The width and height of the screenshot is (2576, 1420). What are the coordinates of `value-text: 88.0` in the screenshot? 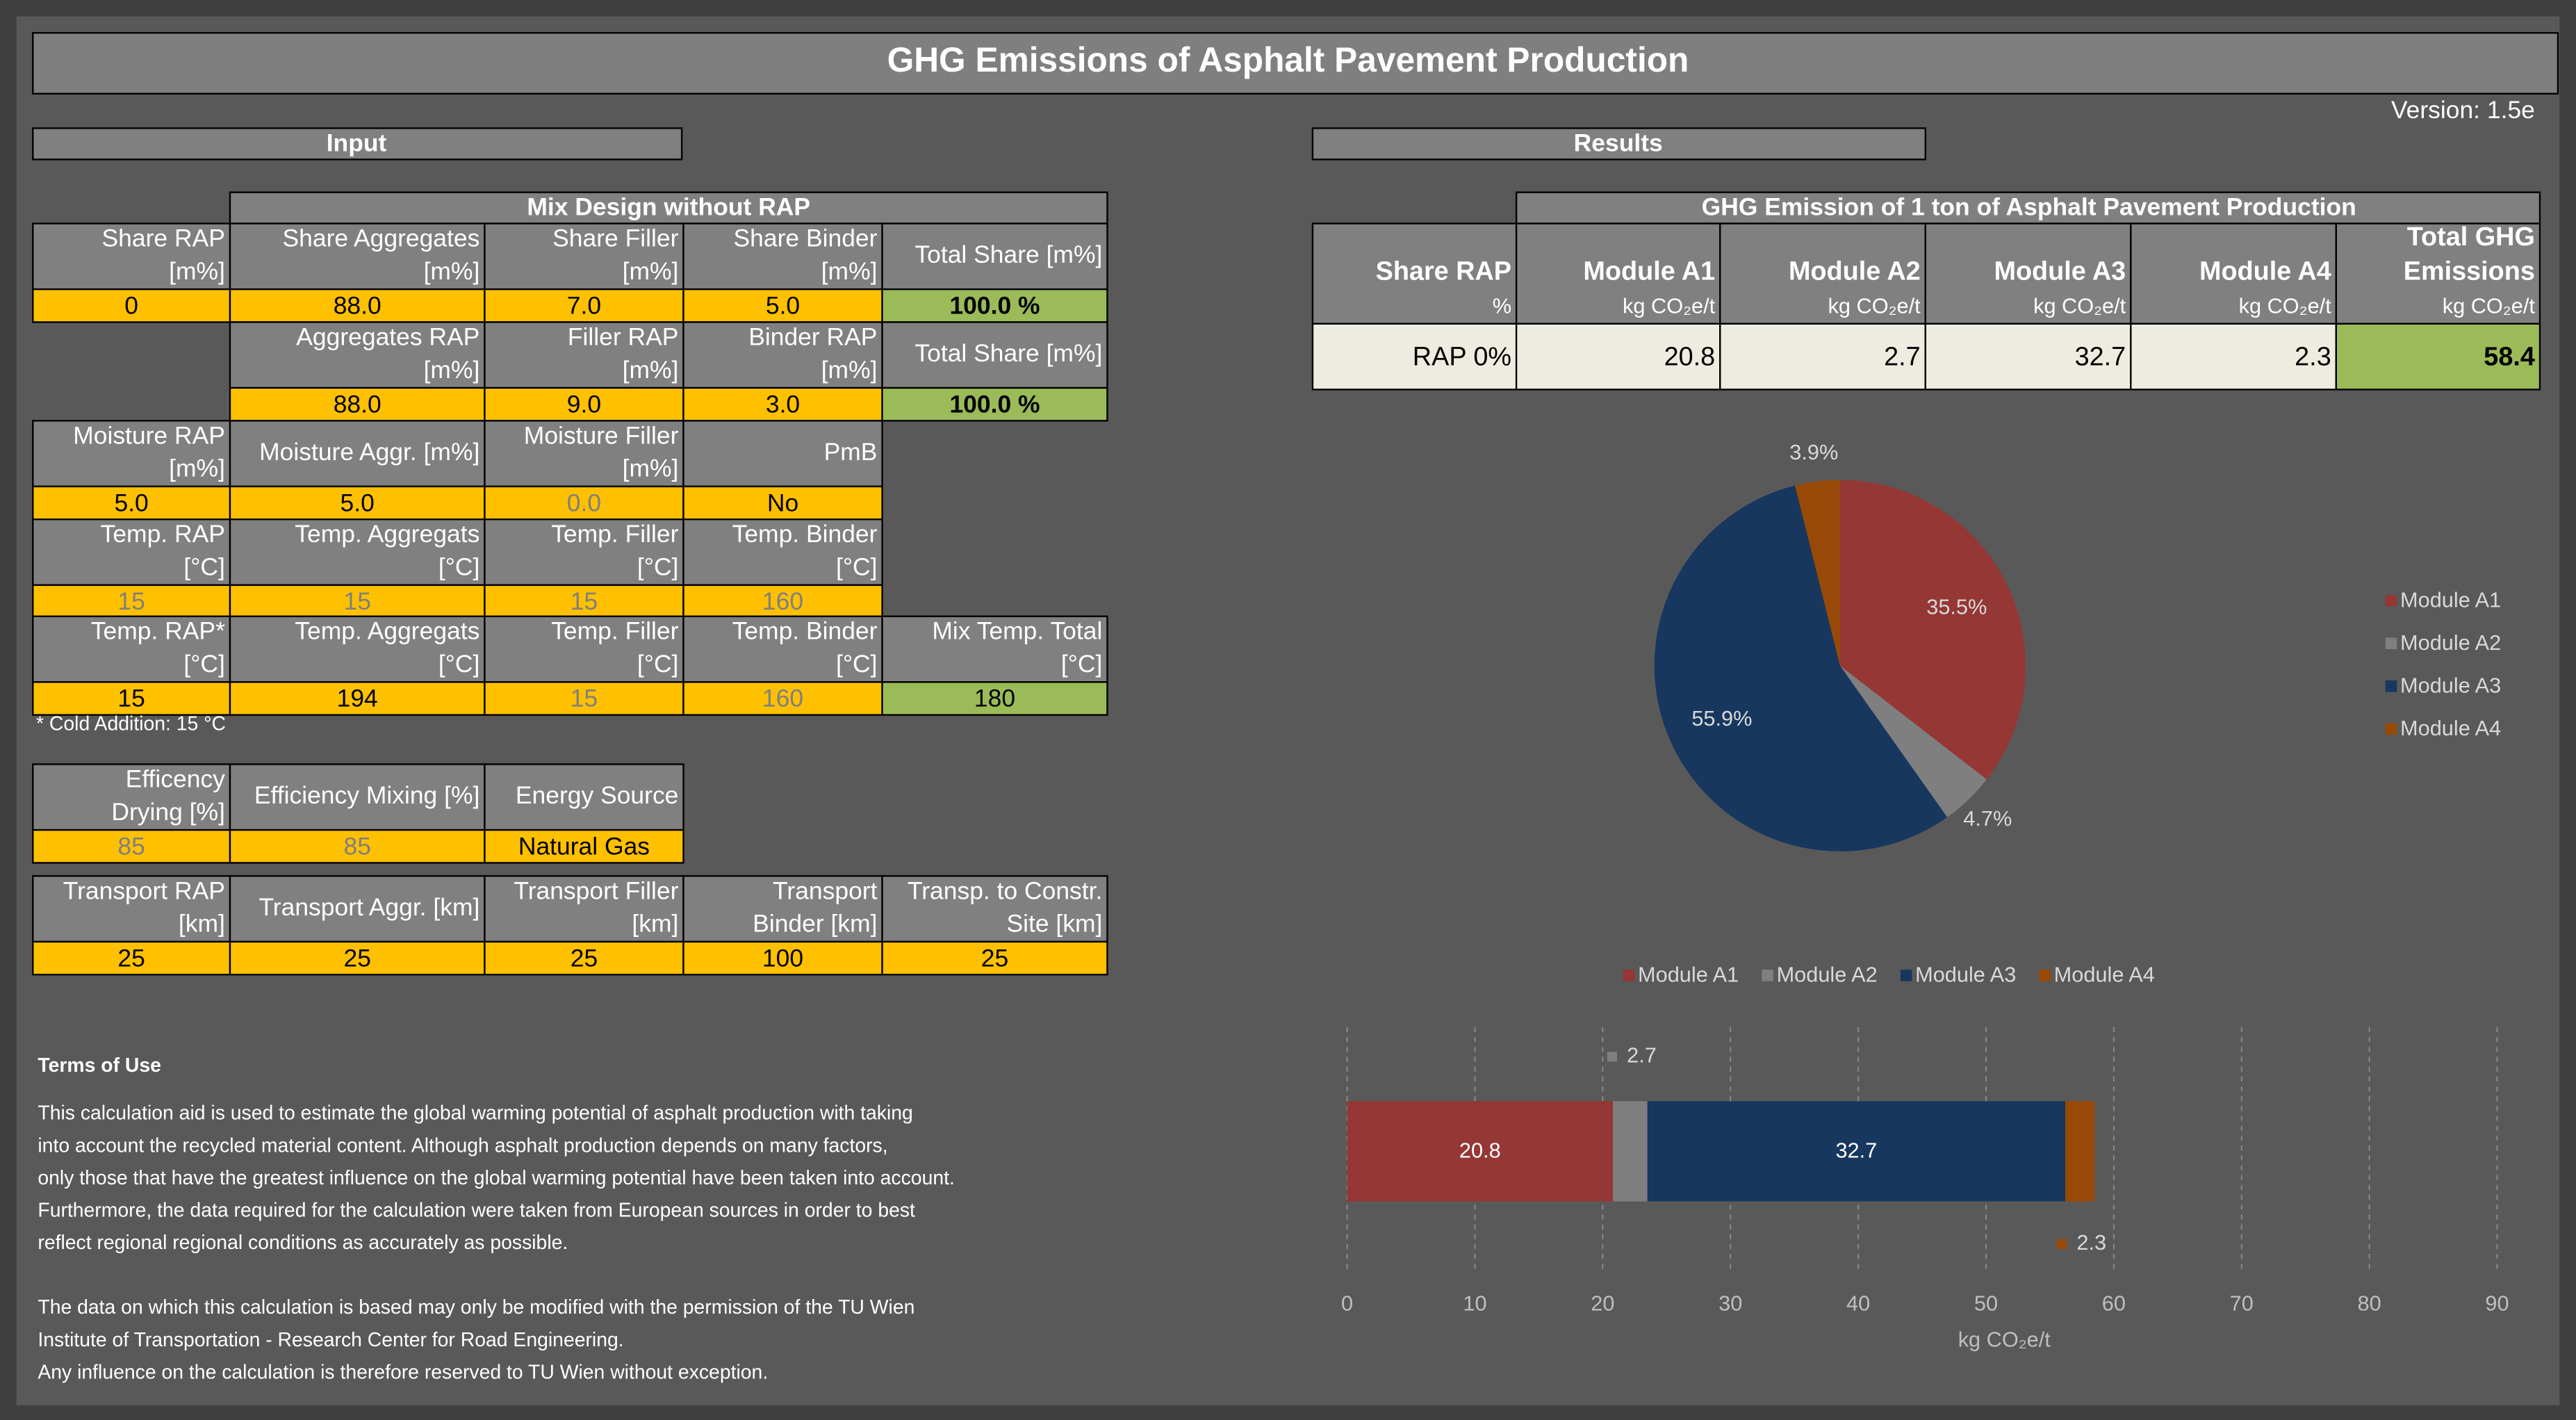 It's located at (358, 404).